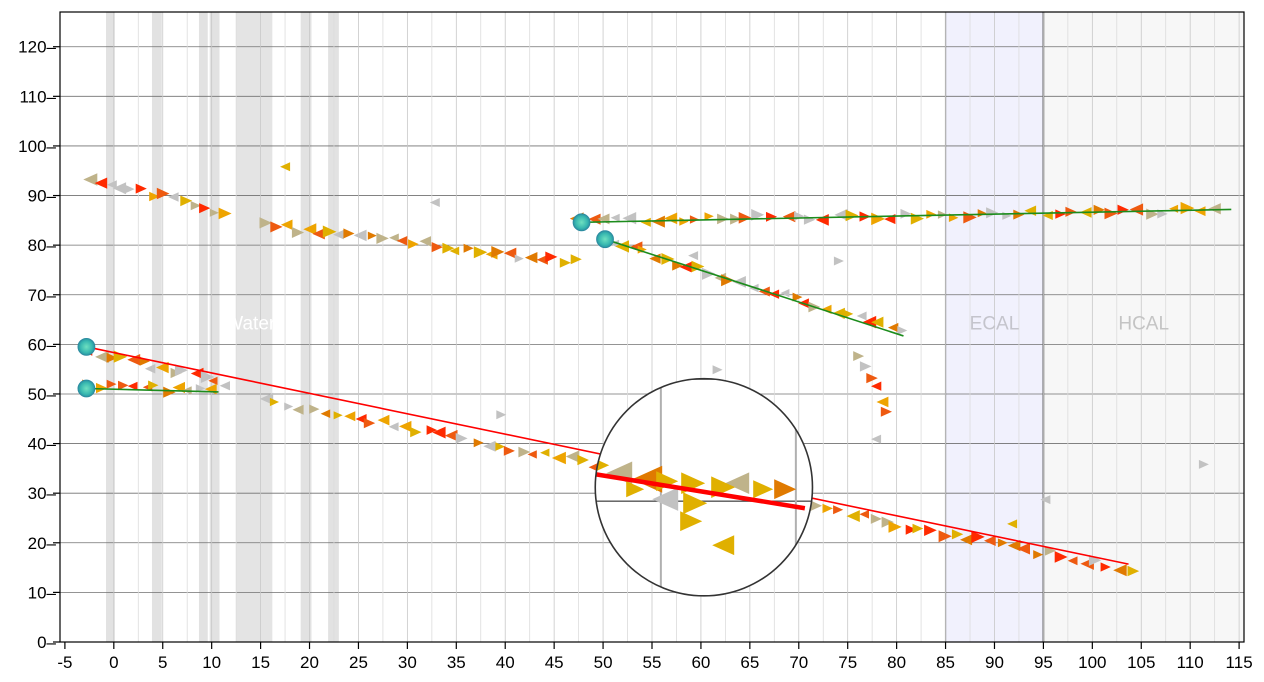  Describe the element at coordinates (250, 323) in the screenshot. I see `region-label-water: Water` at that location.